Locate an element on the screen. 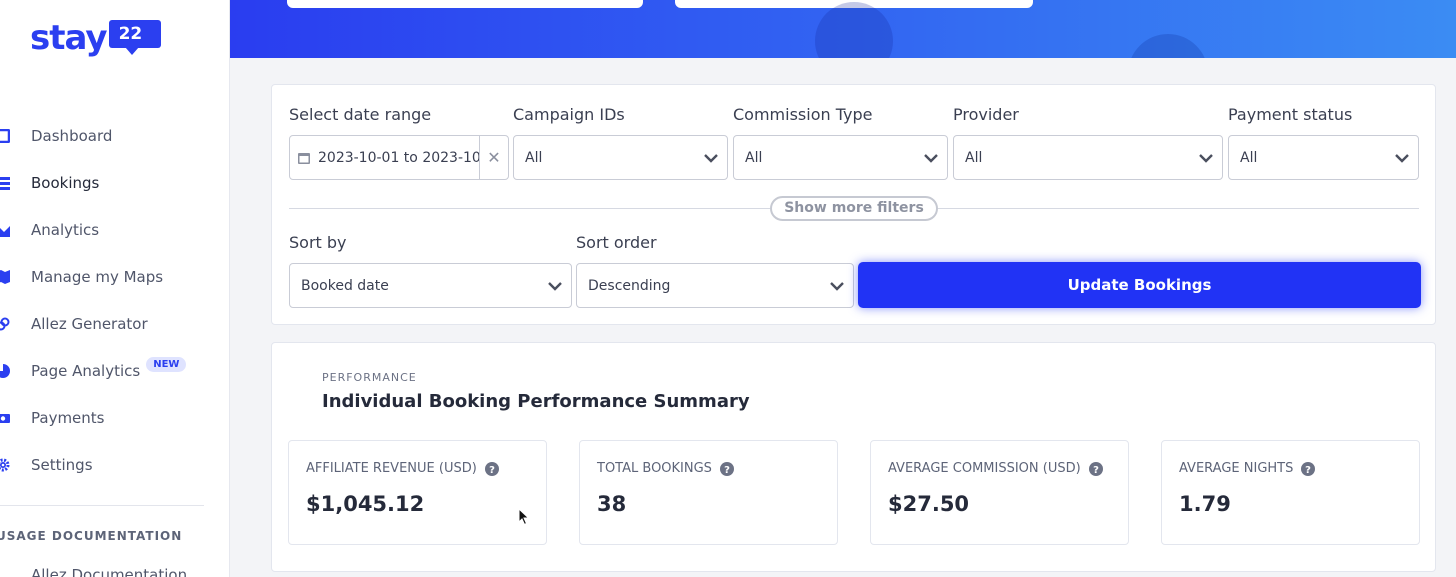  stat-label-text: AVERAGE COMMISSION (USD) is located at coordinates (984, 468).